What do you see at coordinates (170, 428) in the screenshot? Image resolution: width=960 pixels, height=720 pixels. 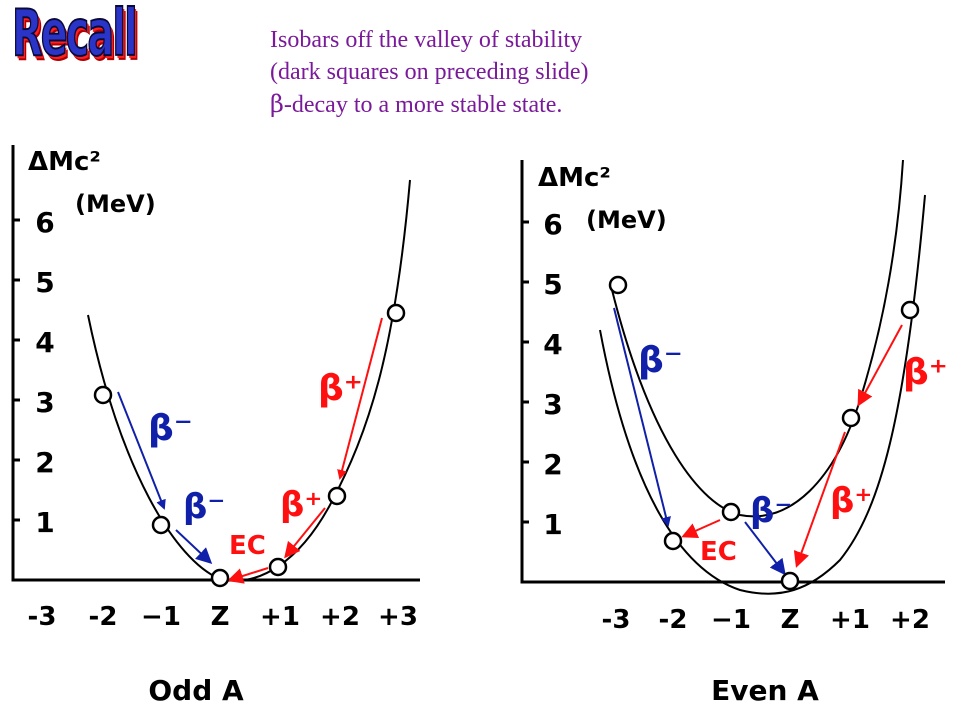 I see `odd-label-bm1: β⁻` at bounding box center [170, 428].